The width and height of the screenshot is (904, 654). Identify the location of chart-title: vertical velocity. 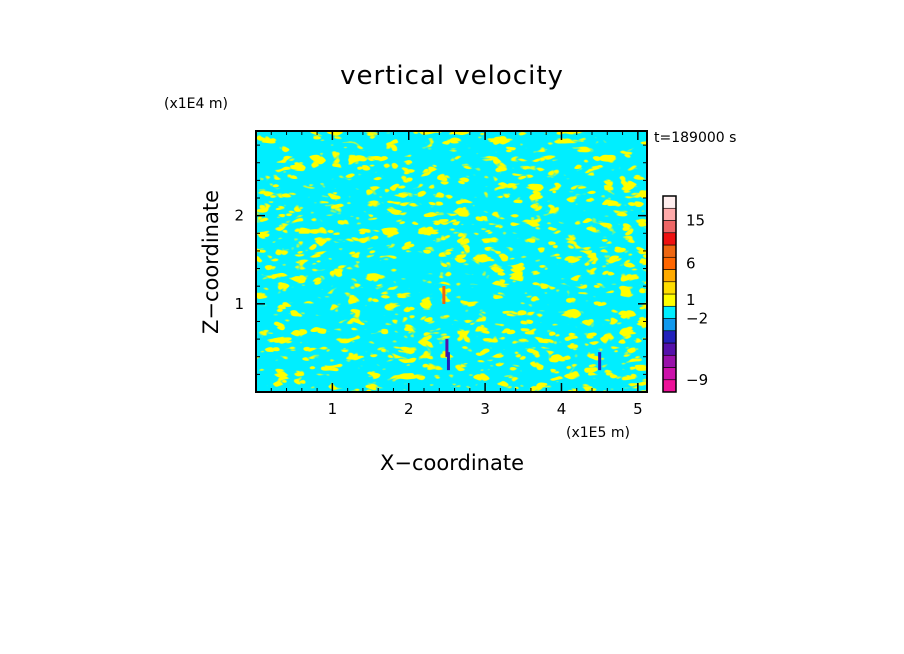
(452, 76).